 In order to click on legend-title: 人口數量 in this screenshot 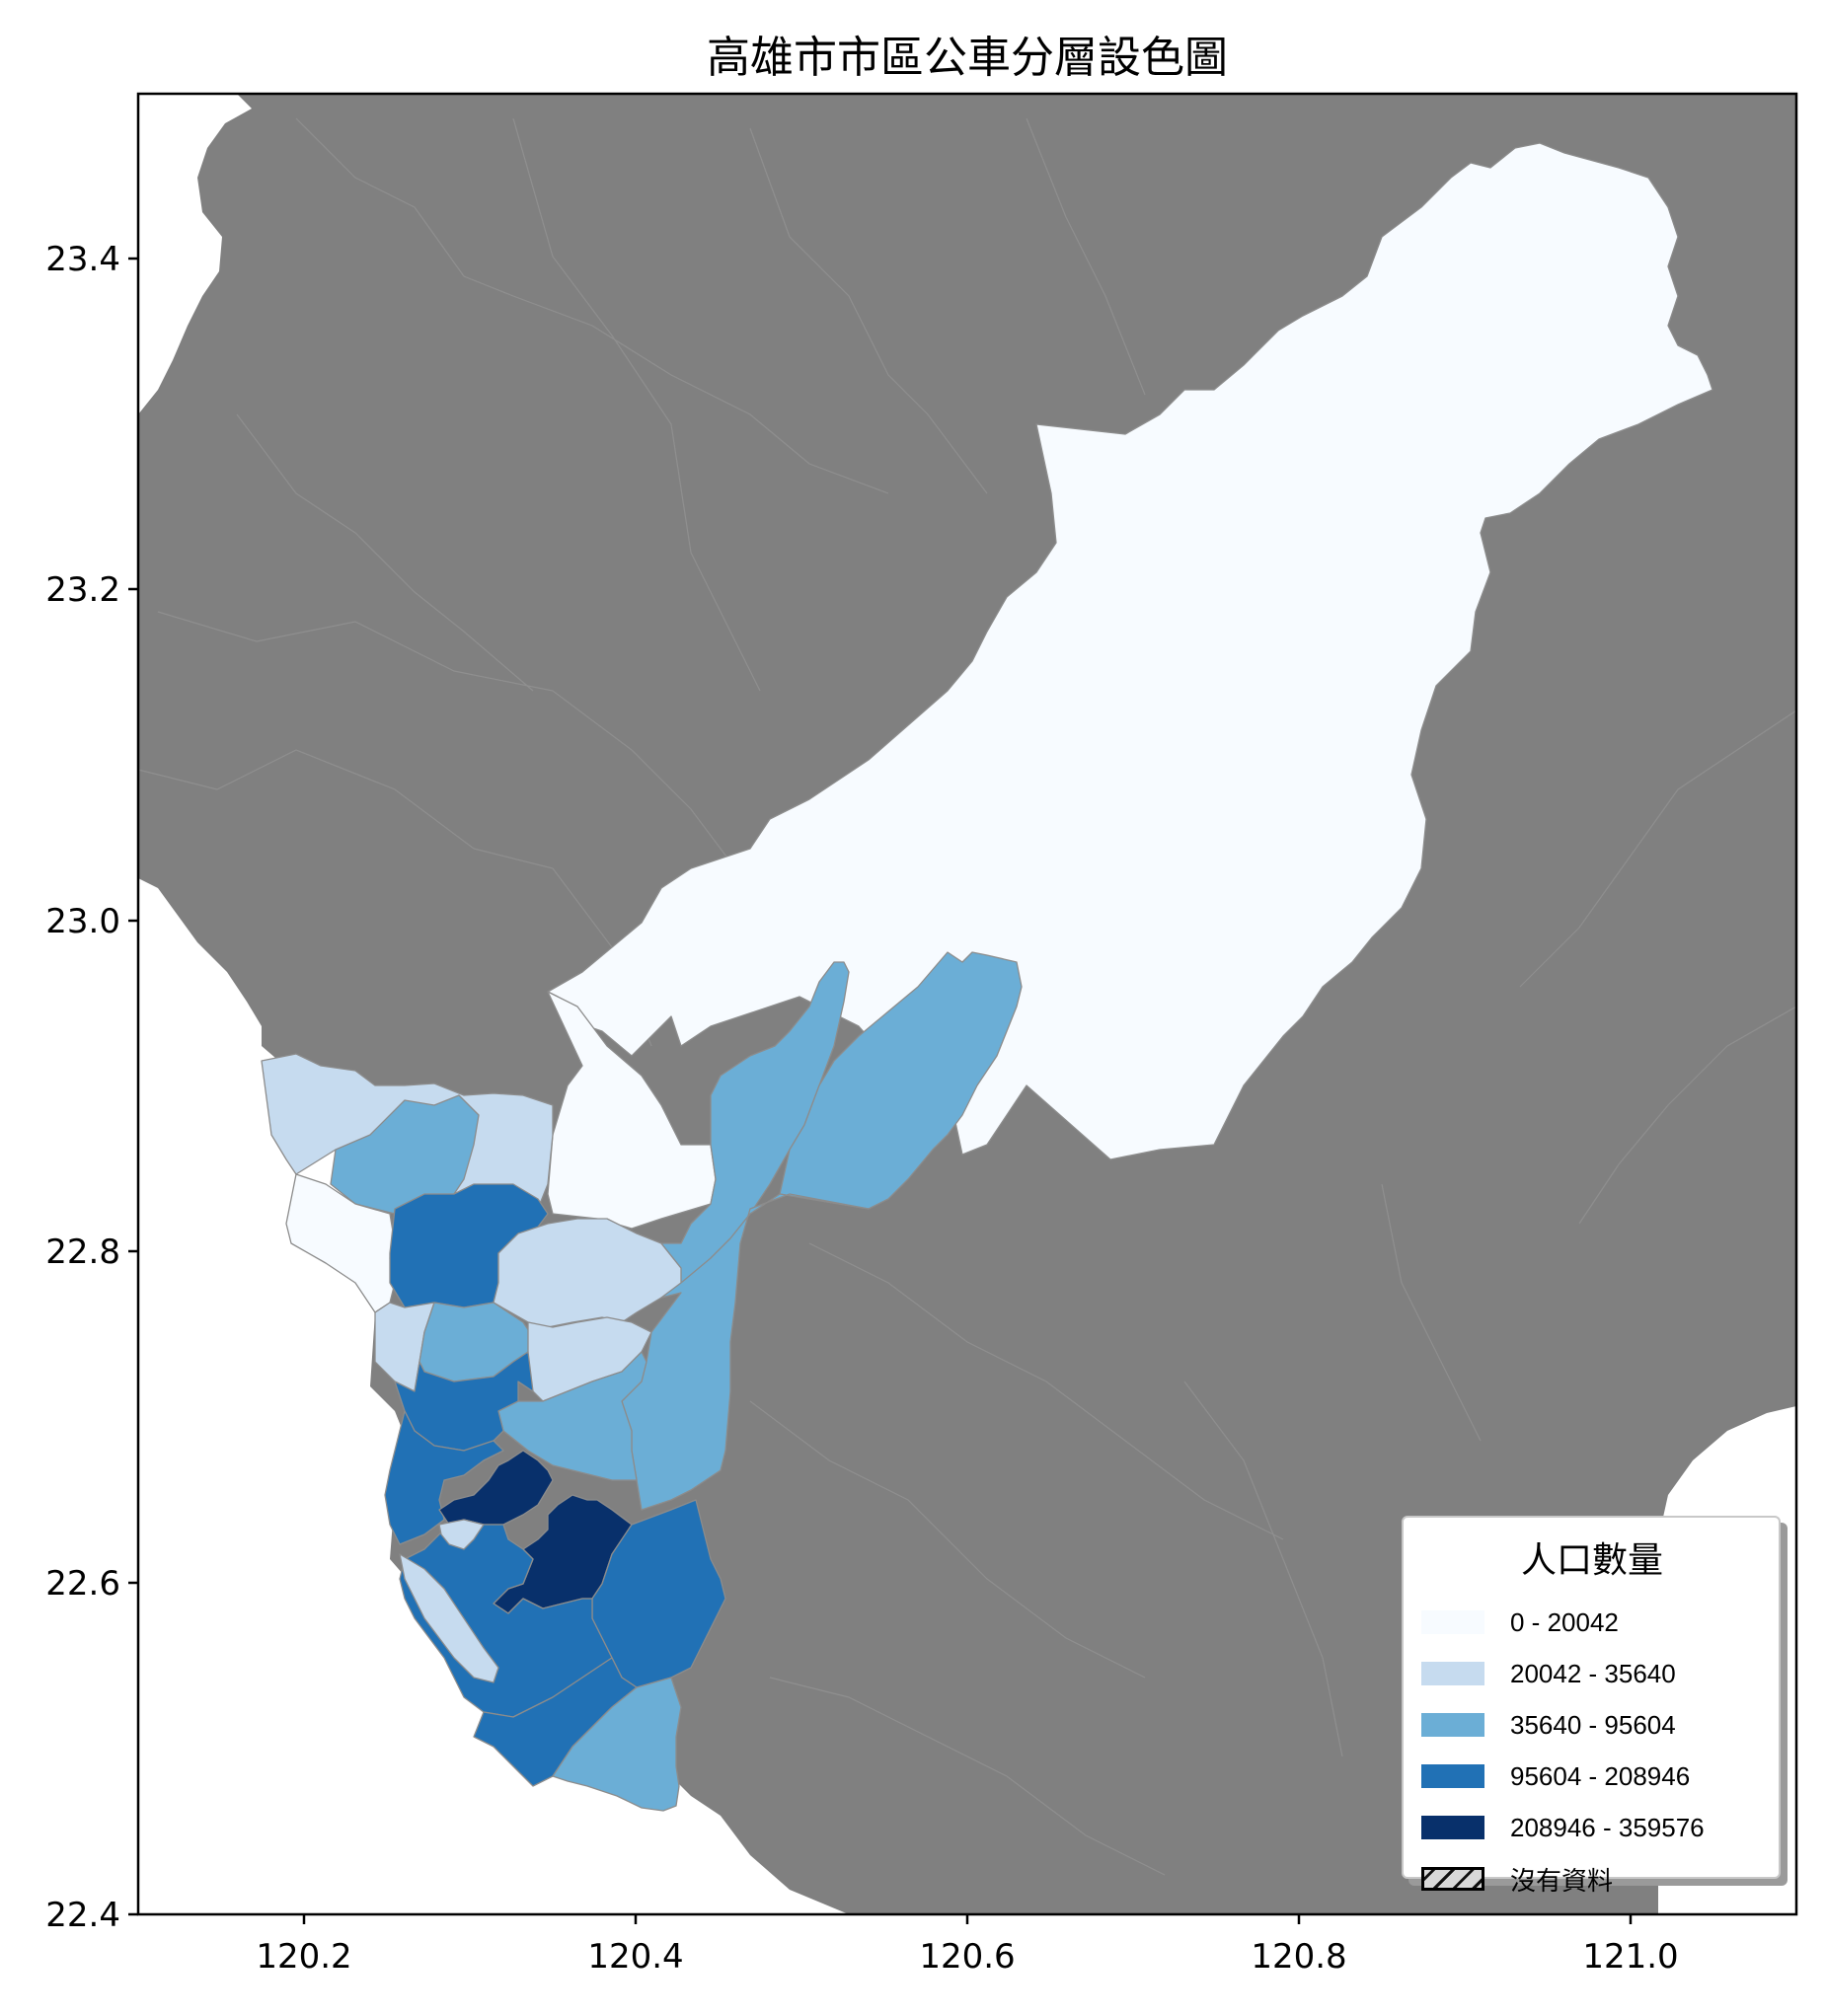, I will do `click(1591, 1560)`.